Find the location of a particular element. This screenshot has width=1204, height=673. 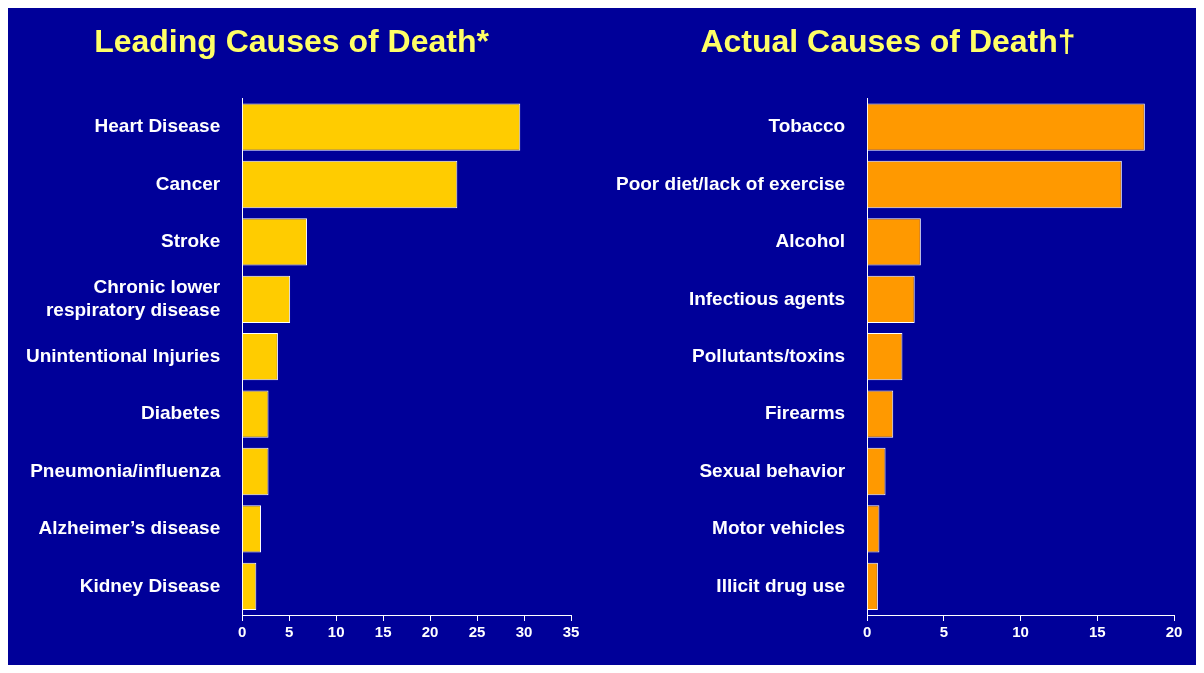

x-tick-label: 35 is located at coordinates (571, 632).